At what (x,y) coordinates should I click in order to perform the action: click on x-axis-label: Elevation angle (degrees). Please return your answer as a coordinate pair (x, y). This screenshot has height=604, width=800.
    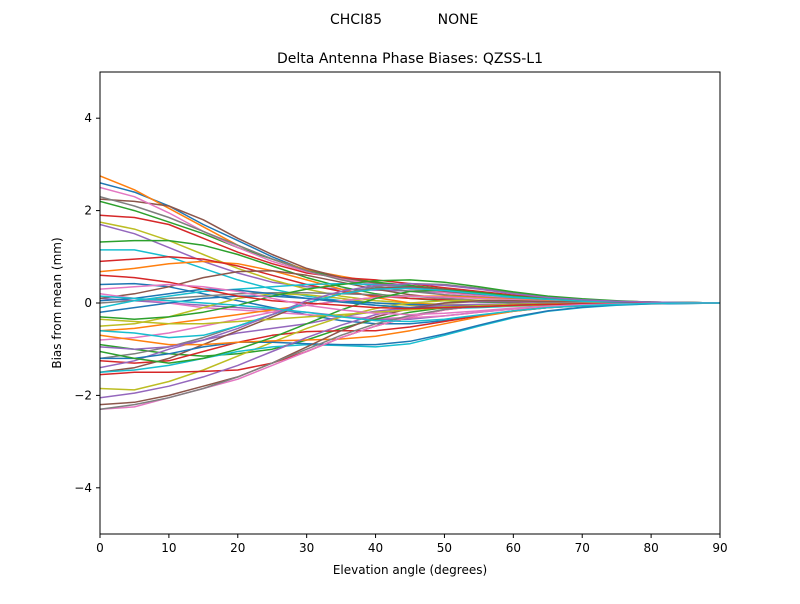
    Looking at the image, I should click on (410, 570).